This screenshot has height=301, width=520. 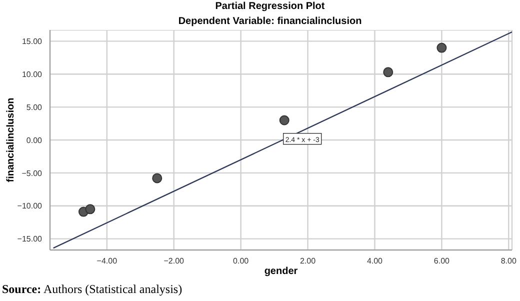 I want to click on chart-title: Partial Regression Plot, so click(x=270, y=7).